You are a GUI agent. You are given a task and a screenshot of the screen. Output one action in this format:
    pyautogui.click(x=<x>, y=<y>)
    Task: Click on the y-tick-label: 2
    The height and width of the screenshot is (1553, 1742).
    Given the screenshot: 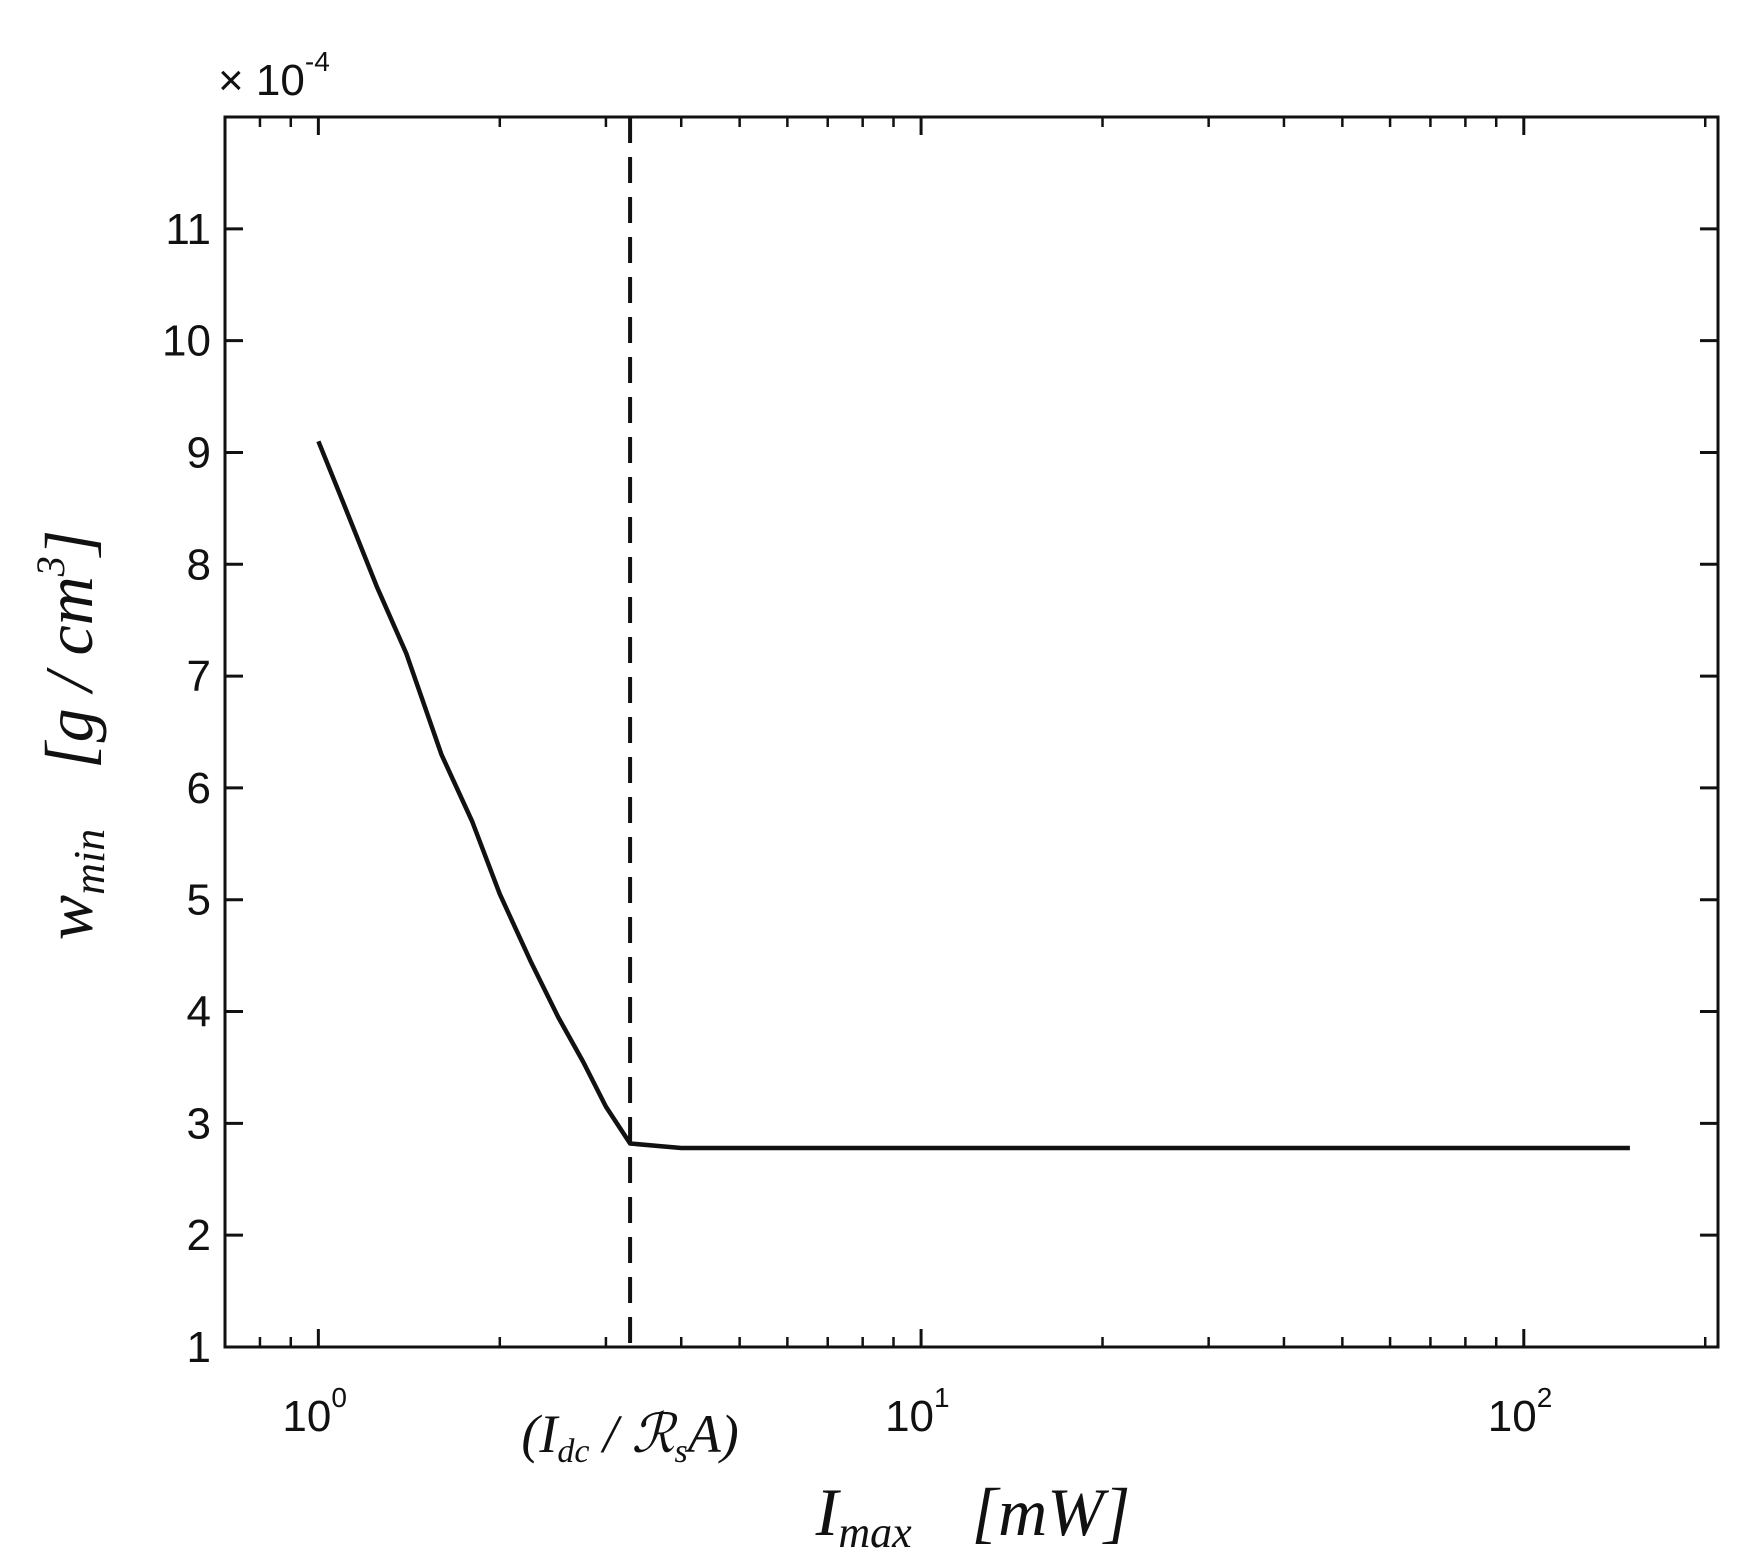 What is the action you would take?
    pyautogui.click(x=199, y=1235)
    